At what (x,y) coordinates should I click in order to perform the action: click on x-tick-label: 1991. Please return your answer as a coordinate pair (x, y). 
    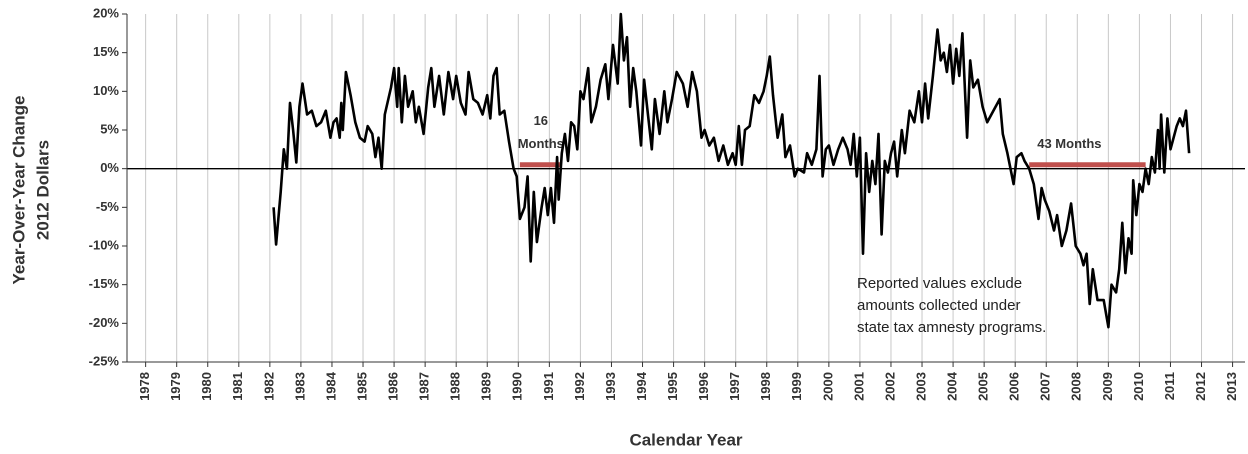
    Looking at the image, I should click on (548, 386).